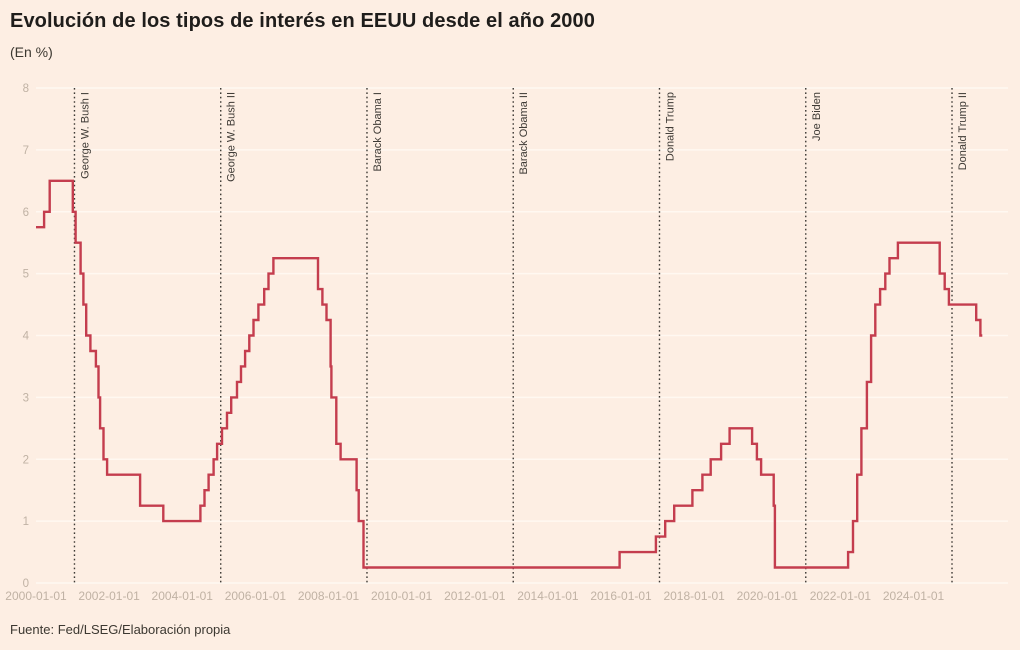 The image size is (1020, 650). Describe the element at coordinates (524, 133) in the screenshot. I see `presidential-term-label: Barack Obama II` at that location.